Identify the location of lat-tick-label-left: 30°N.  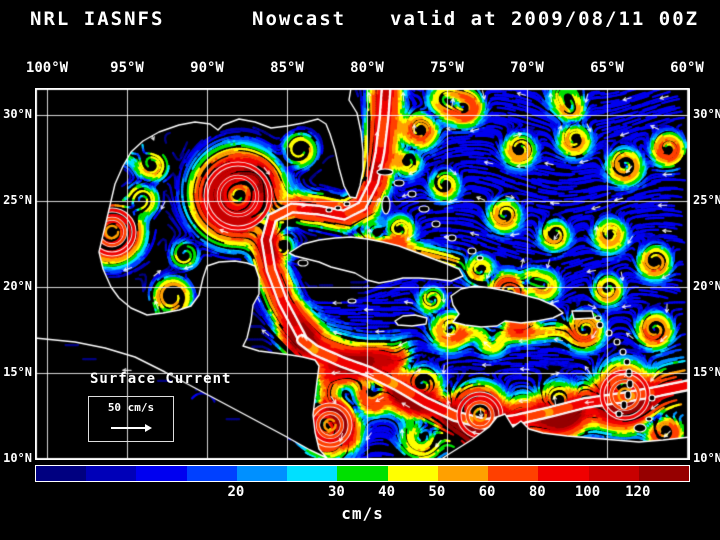
(17, 114).